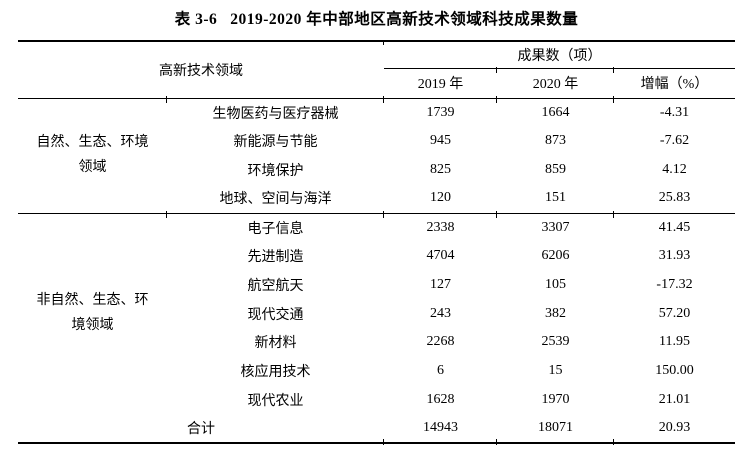  I want to click on value-2020-cell: 15, so click(555, 371).